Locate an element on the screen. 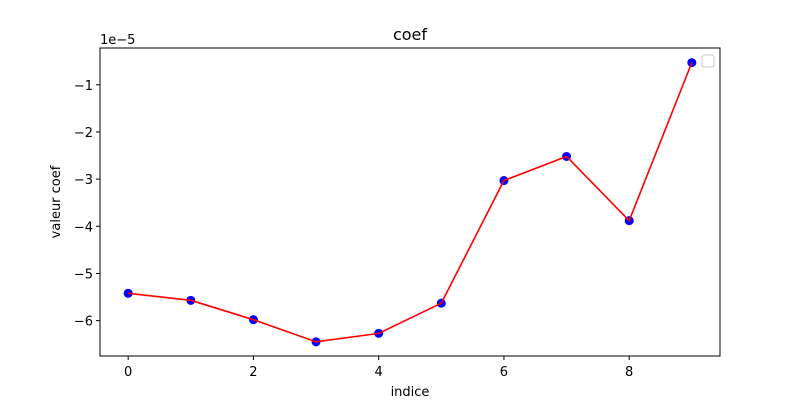 The image size is (800, 400). x-tick-label: 6 is located at coordinates (504, 372).